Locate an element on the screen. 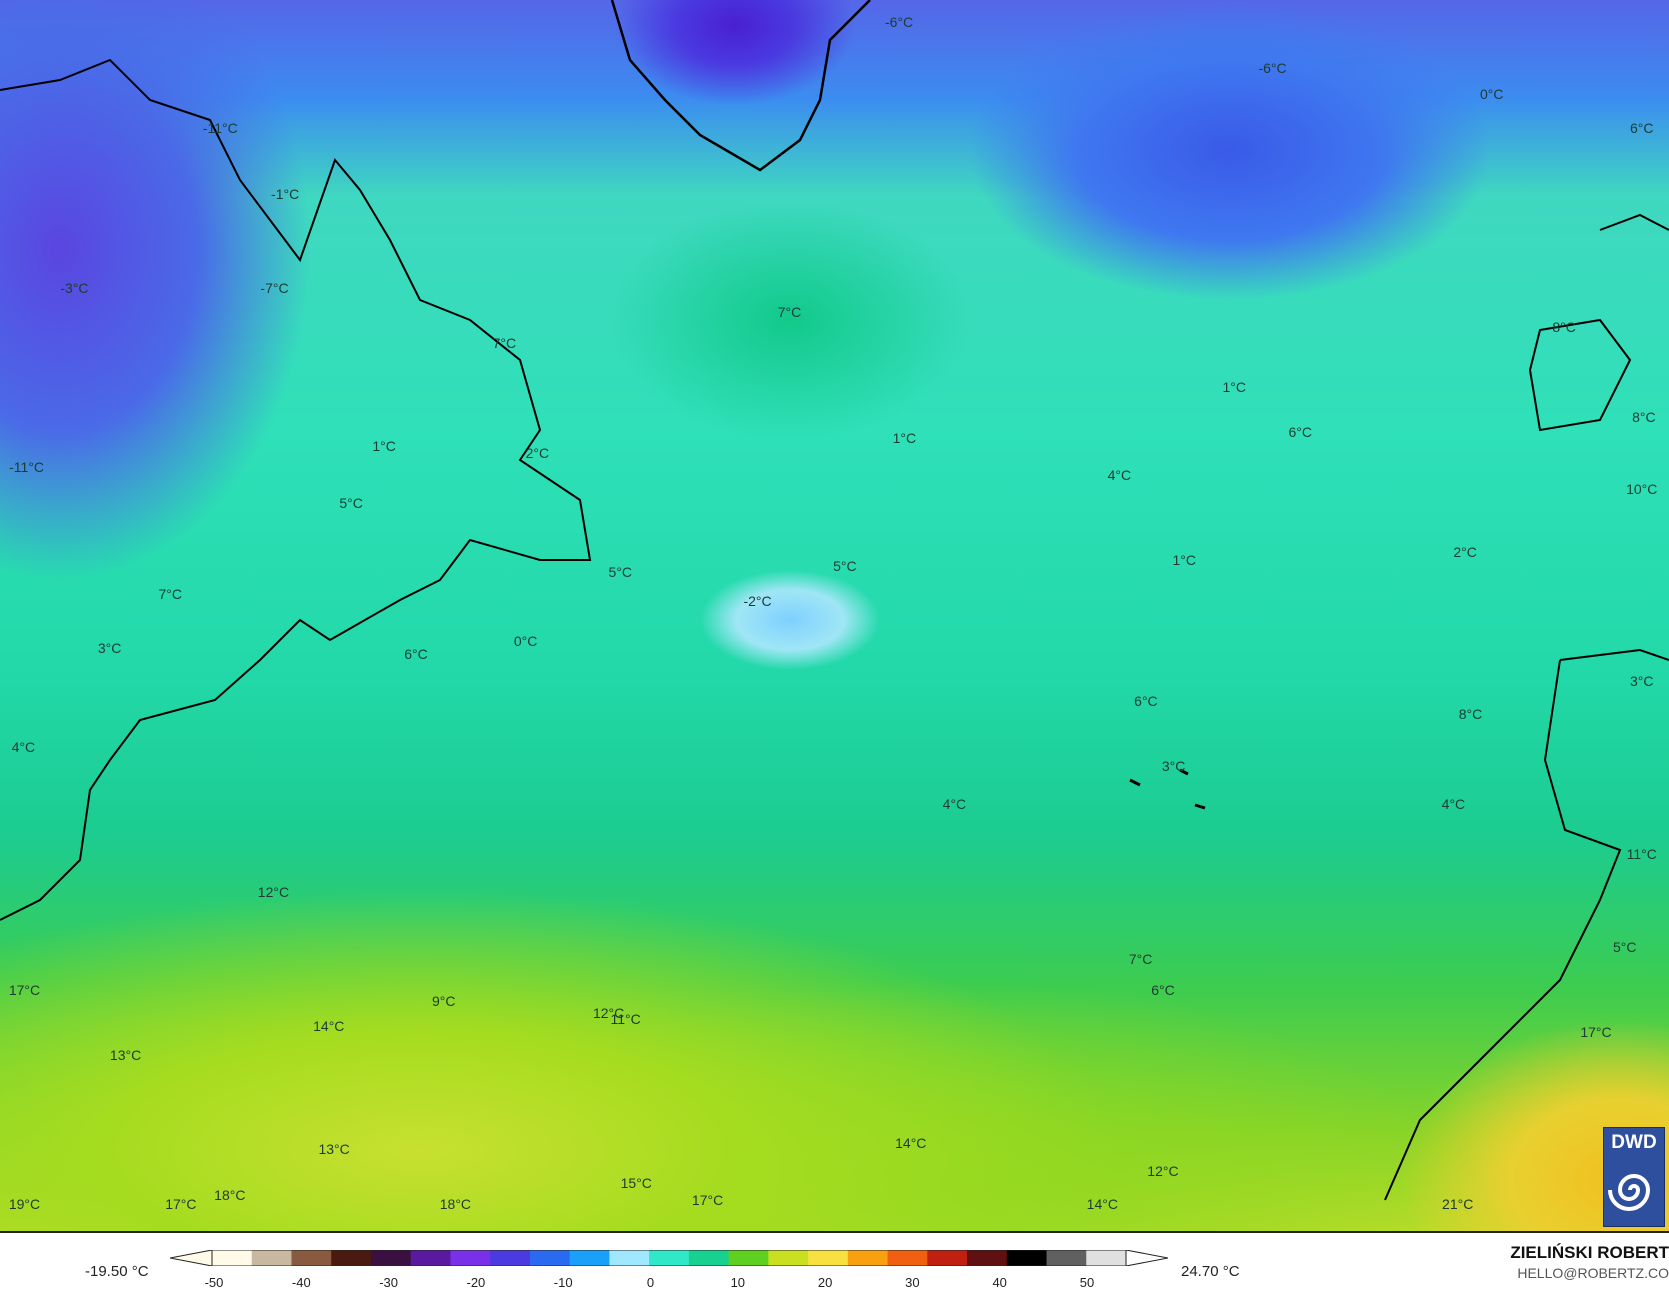 Image resolution: width=1669 pixels, height=1290 pixels. colorbar-tick: -40 is located at coordinates (301, 1282).